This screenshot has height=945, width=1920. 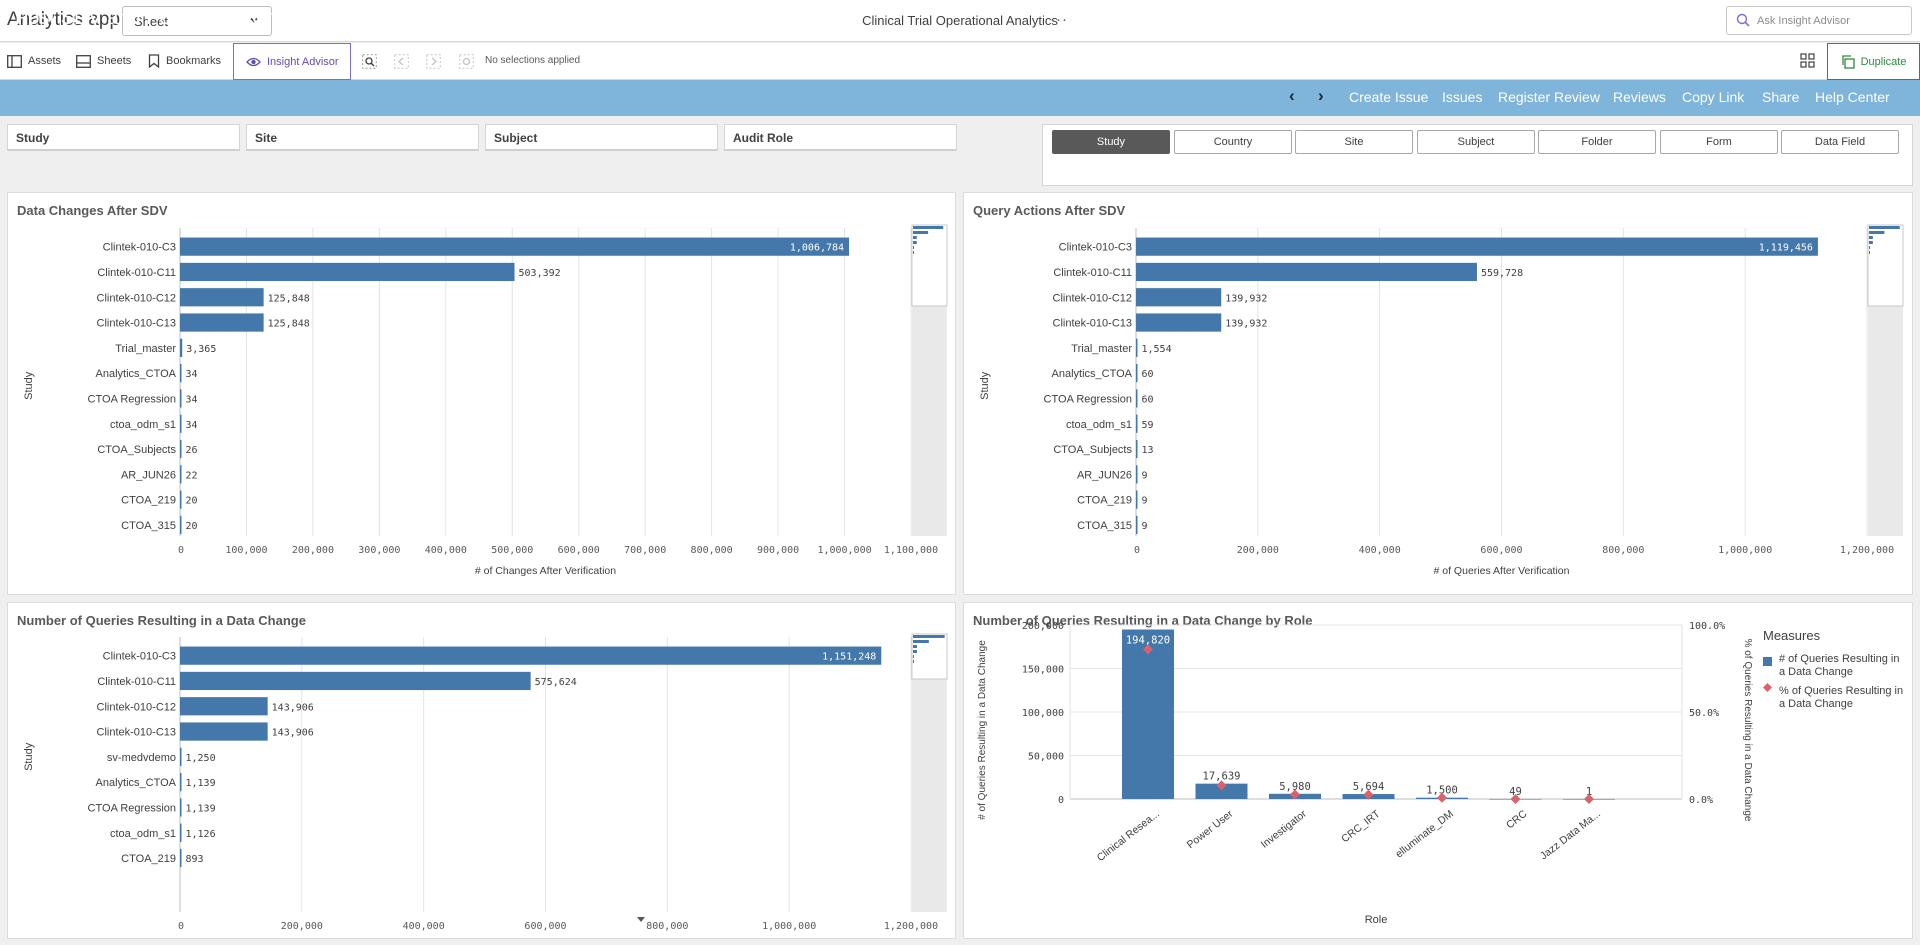 I want to click on previous-sheet-icon: ‹, so click(x=1292, y=95).